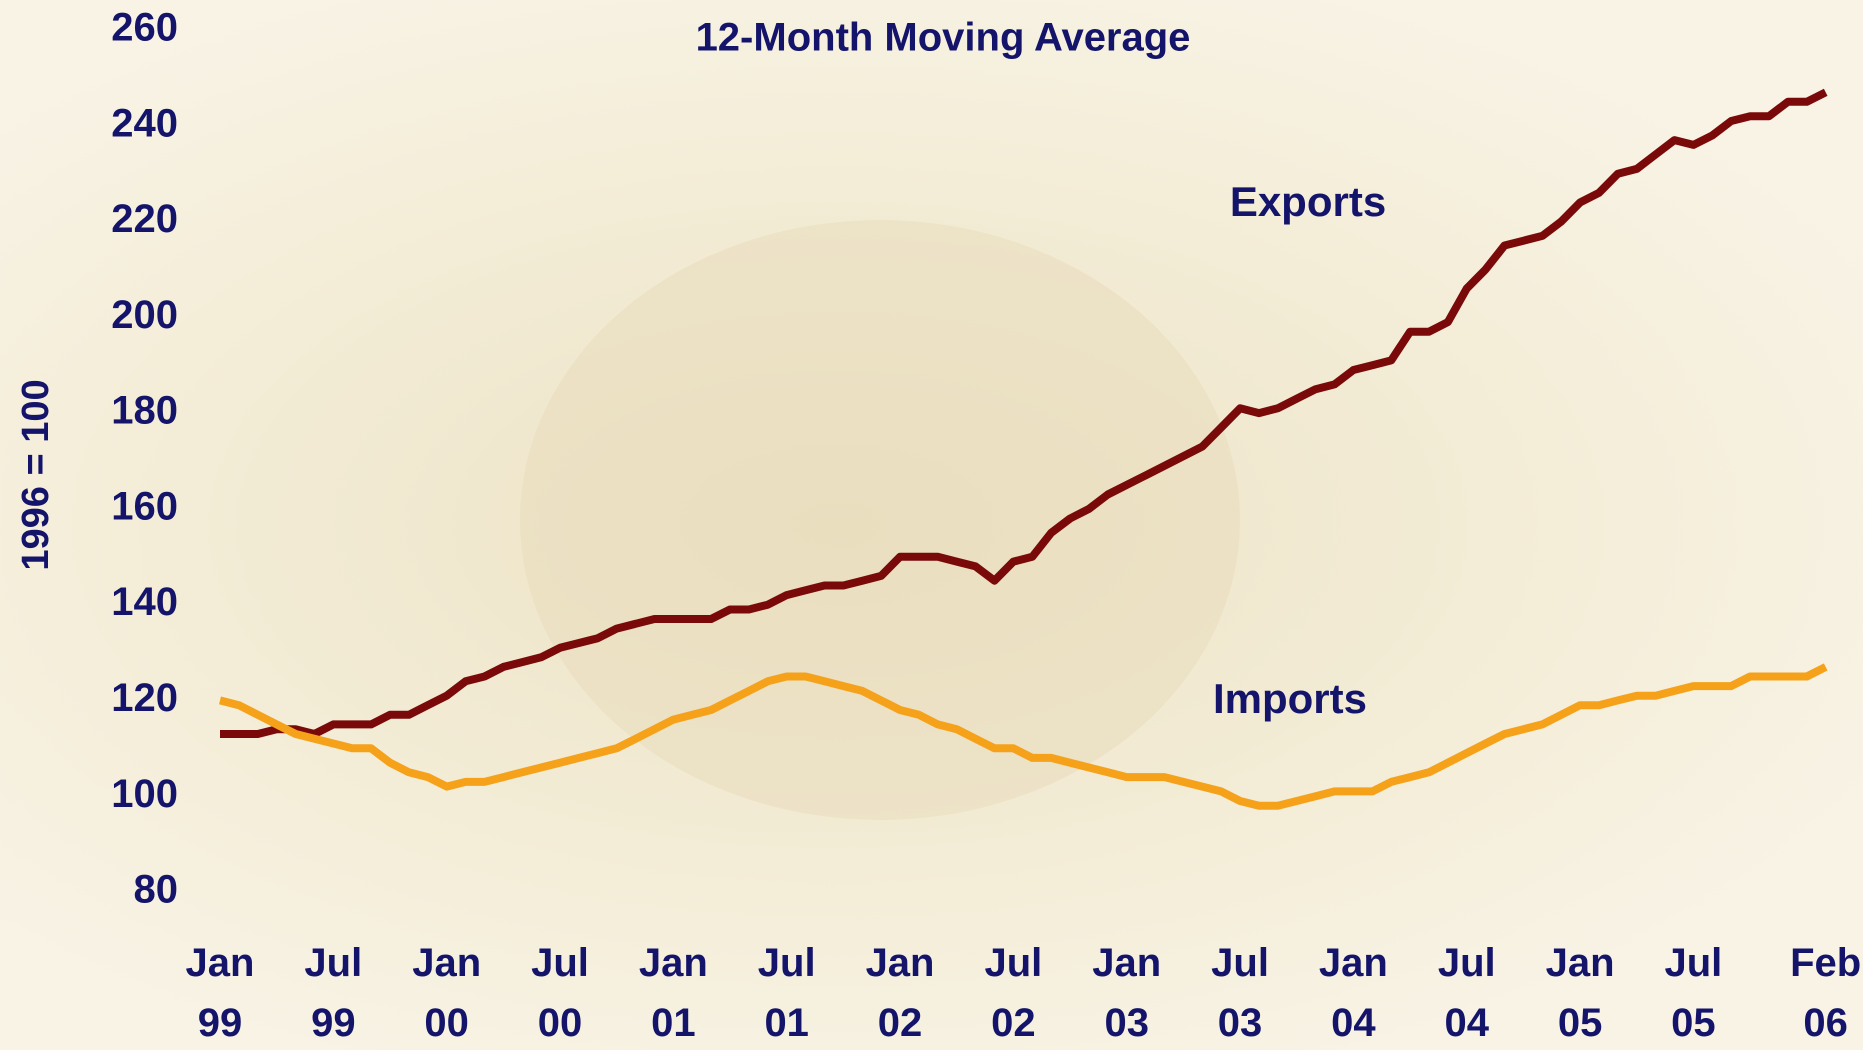  Describe the element at coordinates (144, 698) in the screenshot. I see `y-tick-label: 120` at that location.